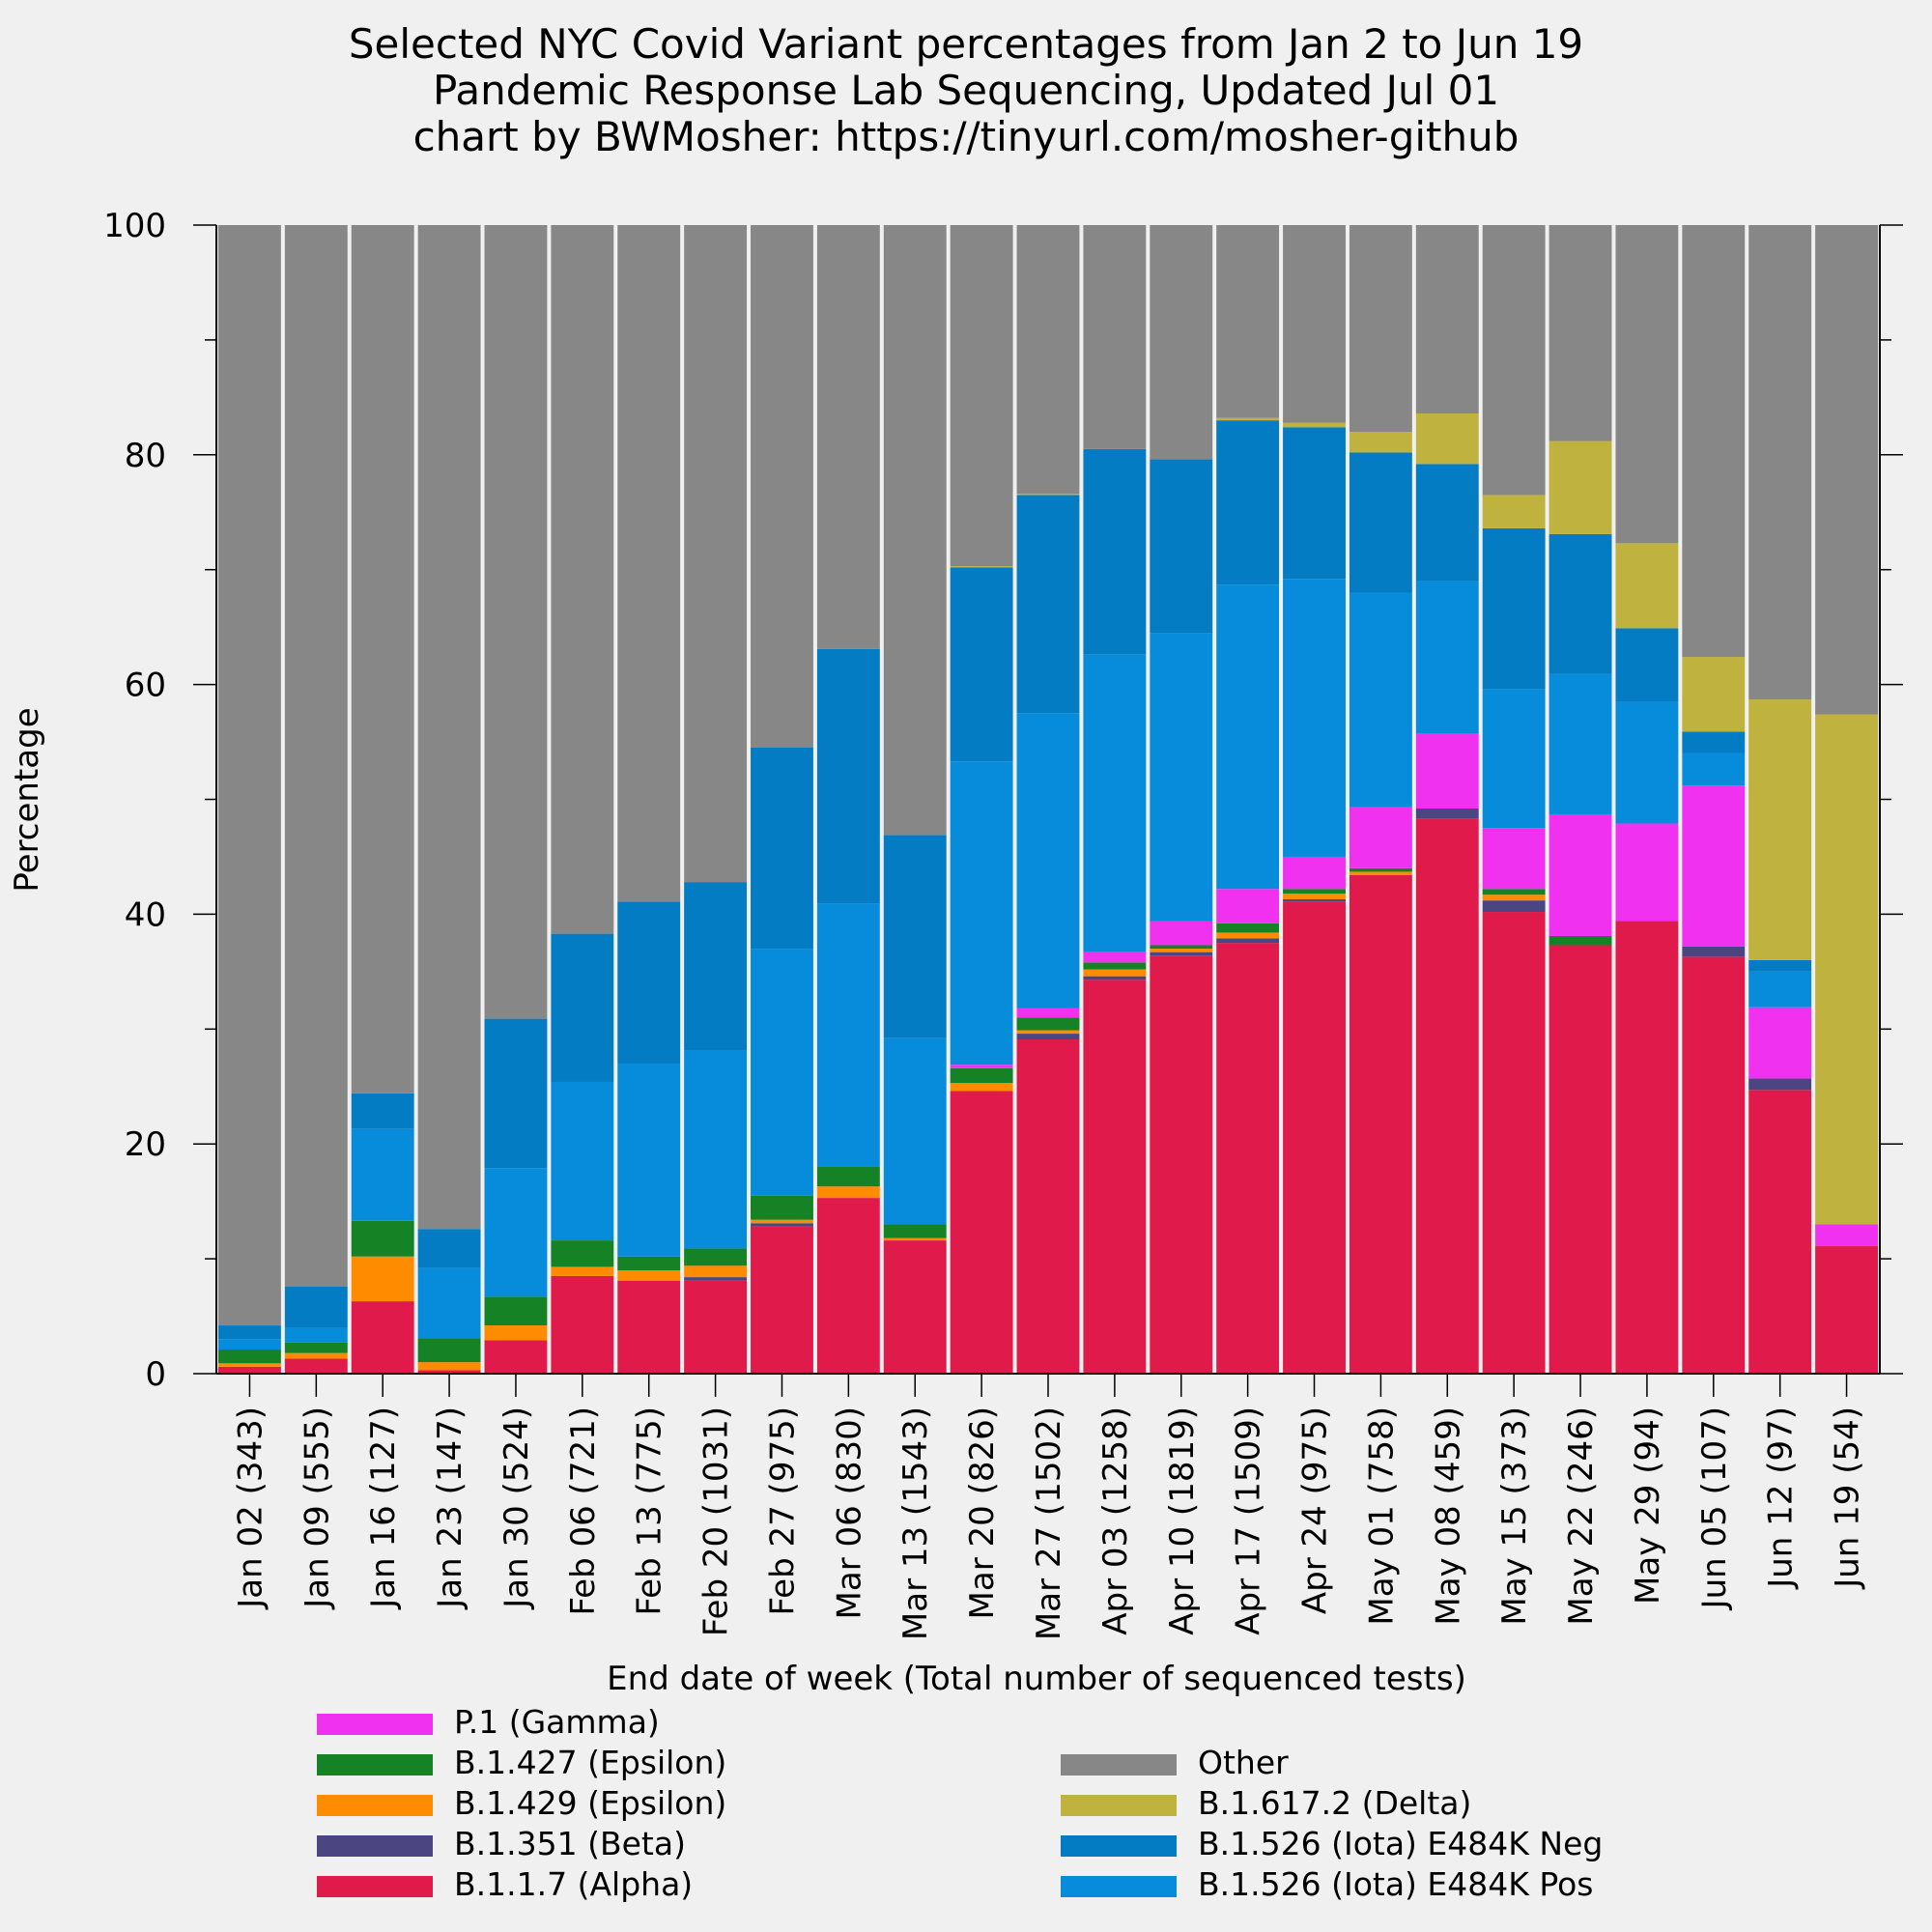  I want to click on legend-label: B.1.526 (Iota) E484K Neg, so click(1401, 1843).